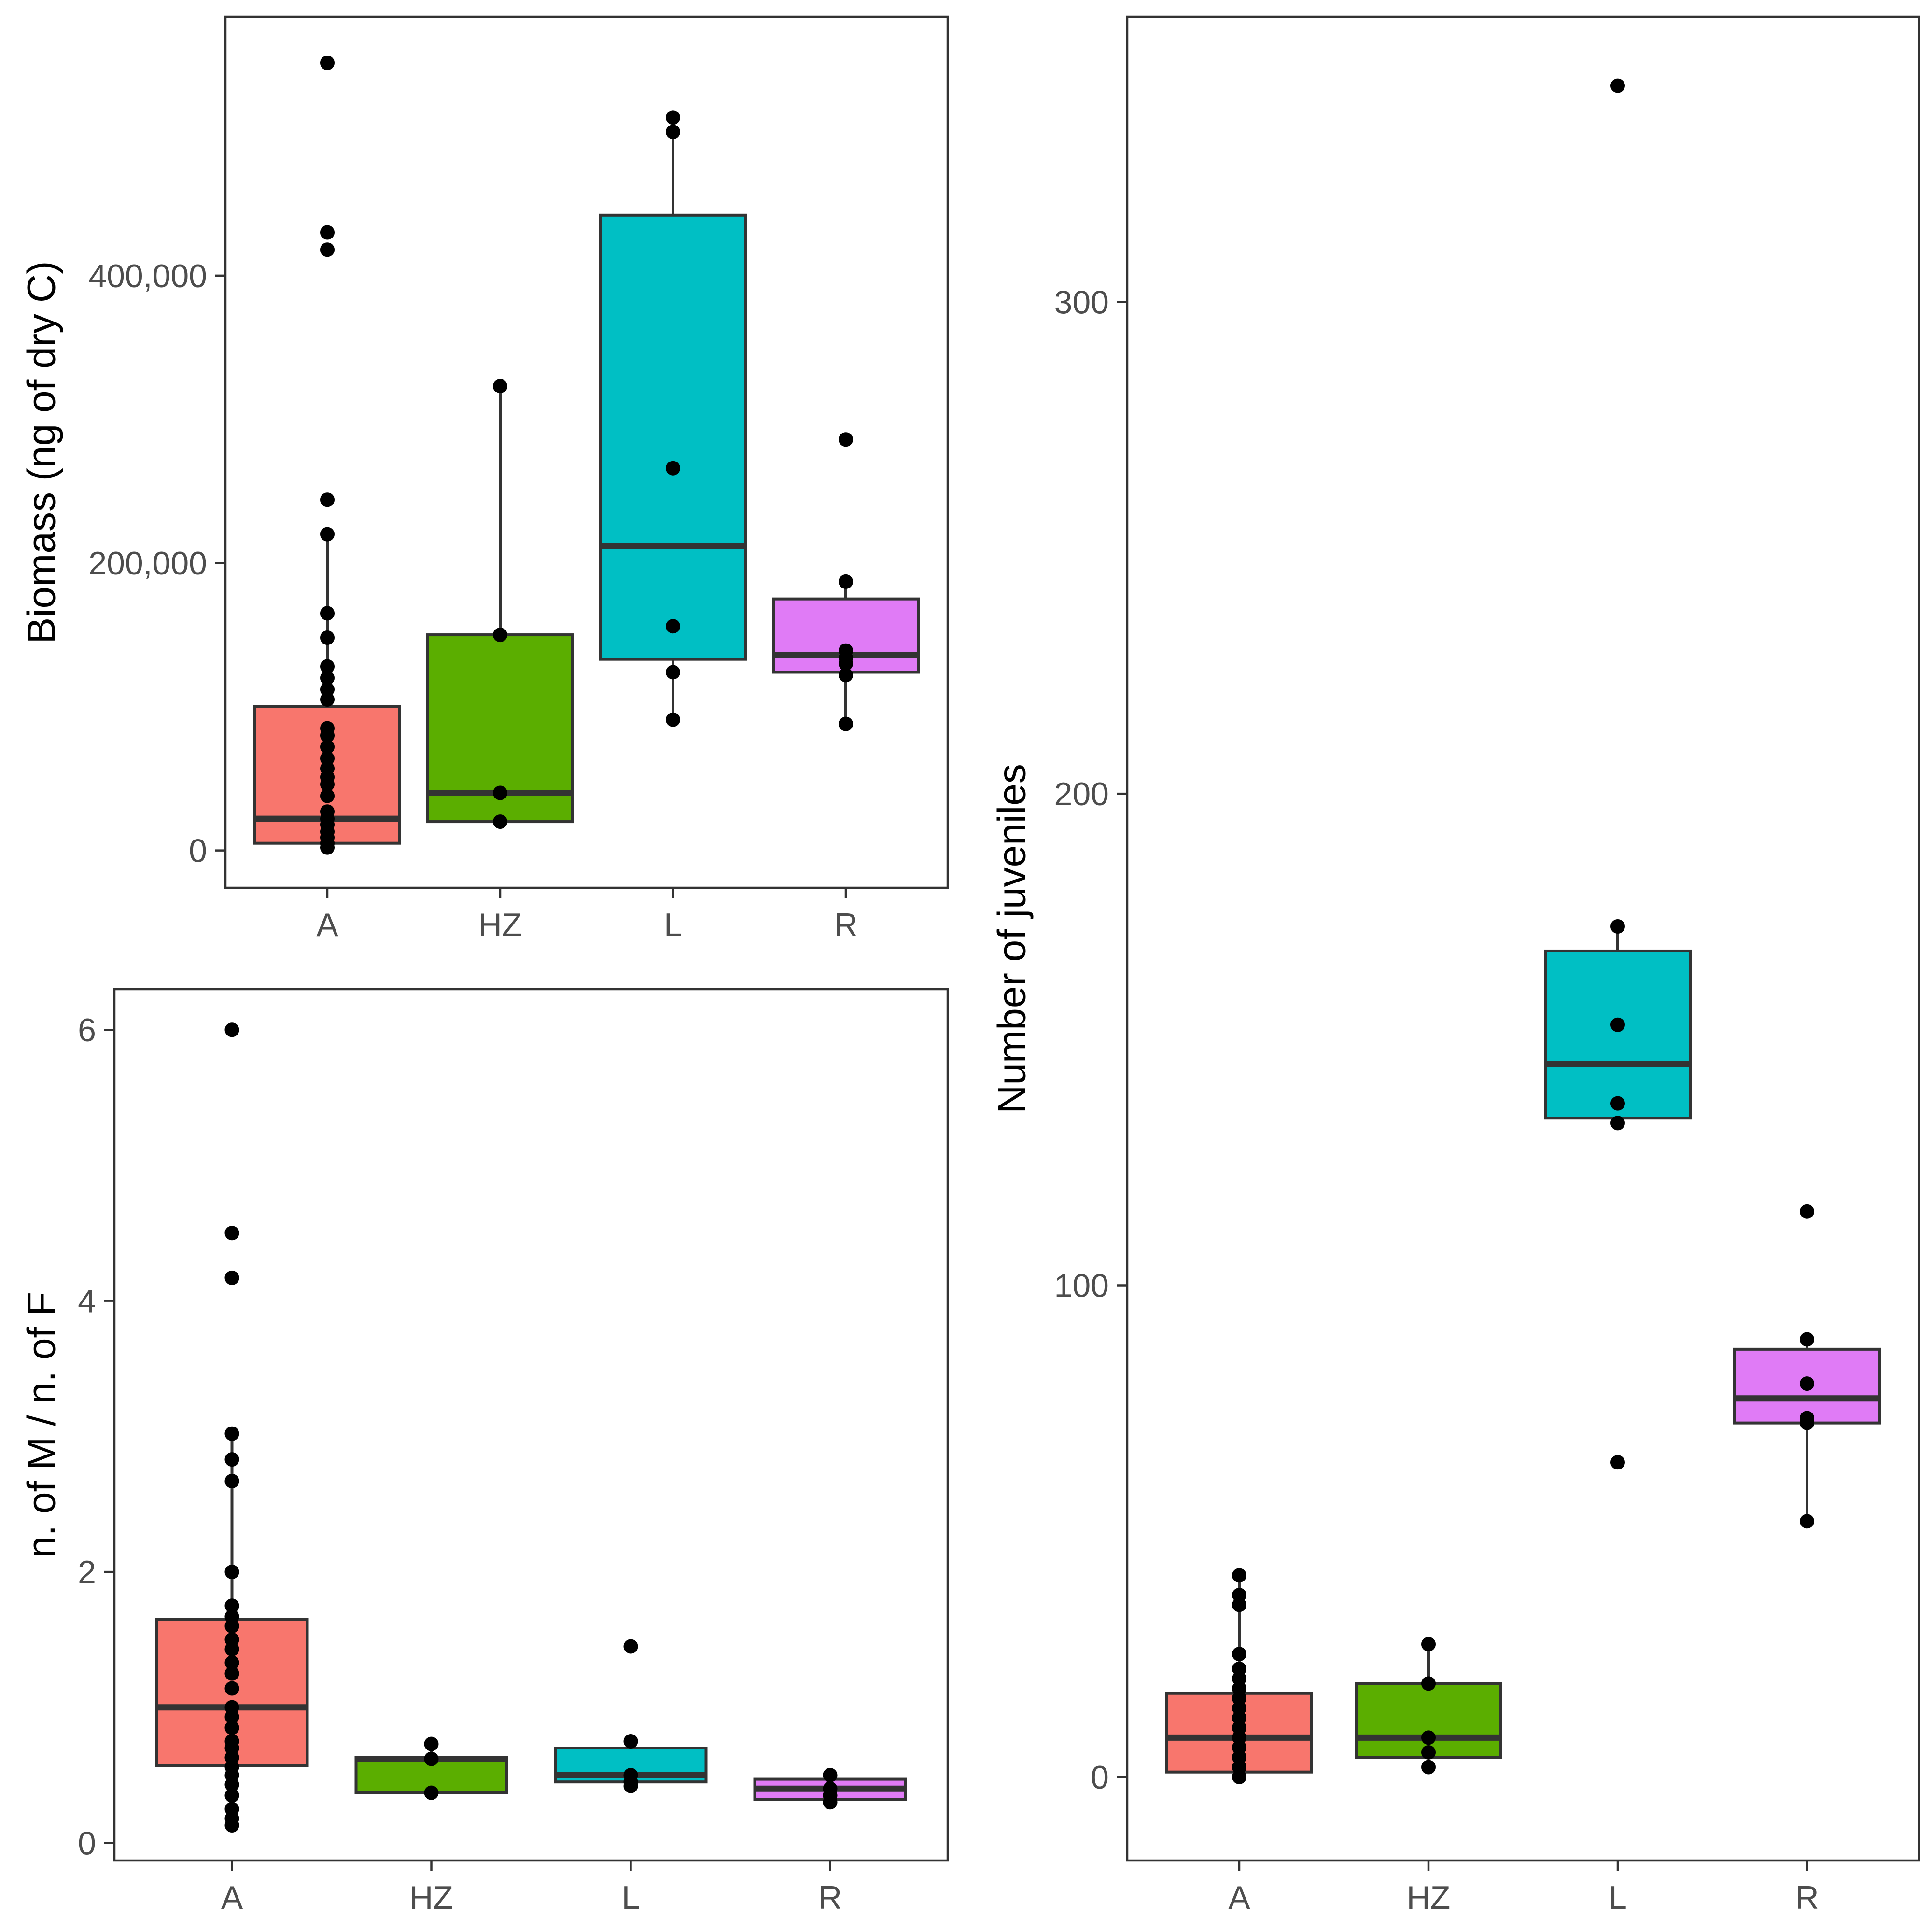 The image size is (1932, 1917). I want to click on biomass-xtick-label-r: R, so click(846, 925).